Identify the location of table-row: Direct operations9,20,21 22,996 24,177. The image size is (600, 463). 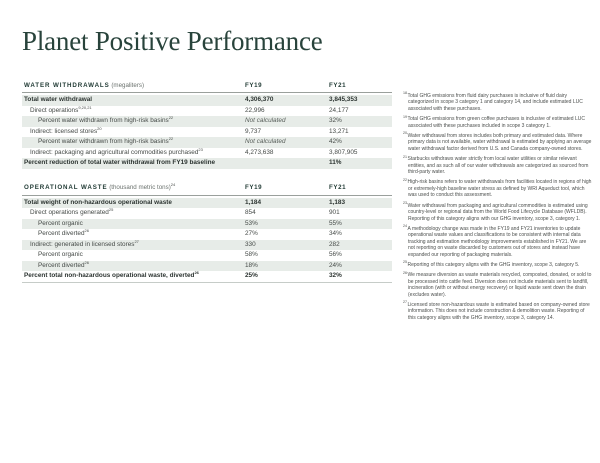
(207, 111).